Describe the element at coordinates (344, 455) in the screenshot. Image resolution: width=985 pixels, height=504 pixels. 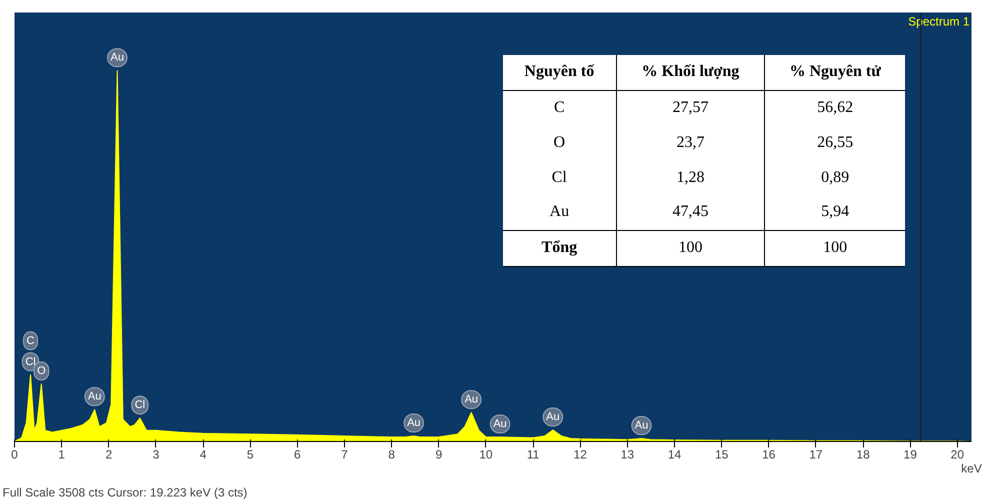
I see `x-tick-label: 7` at that location.